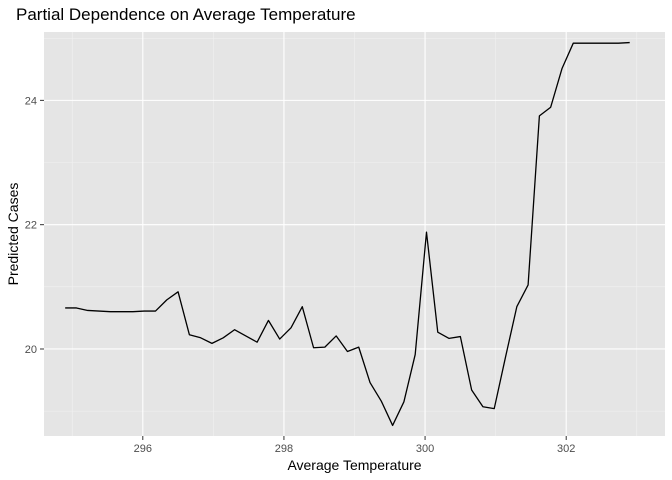  I want to click on y-tick-label: 20, so click(31, 350).